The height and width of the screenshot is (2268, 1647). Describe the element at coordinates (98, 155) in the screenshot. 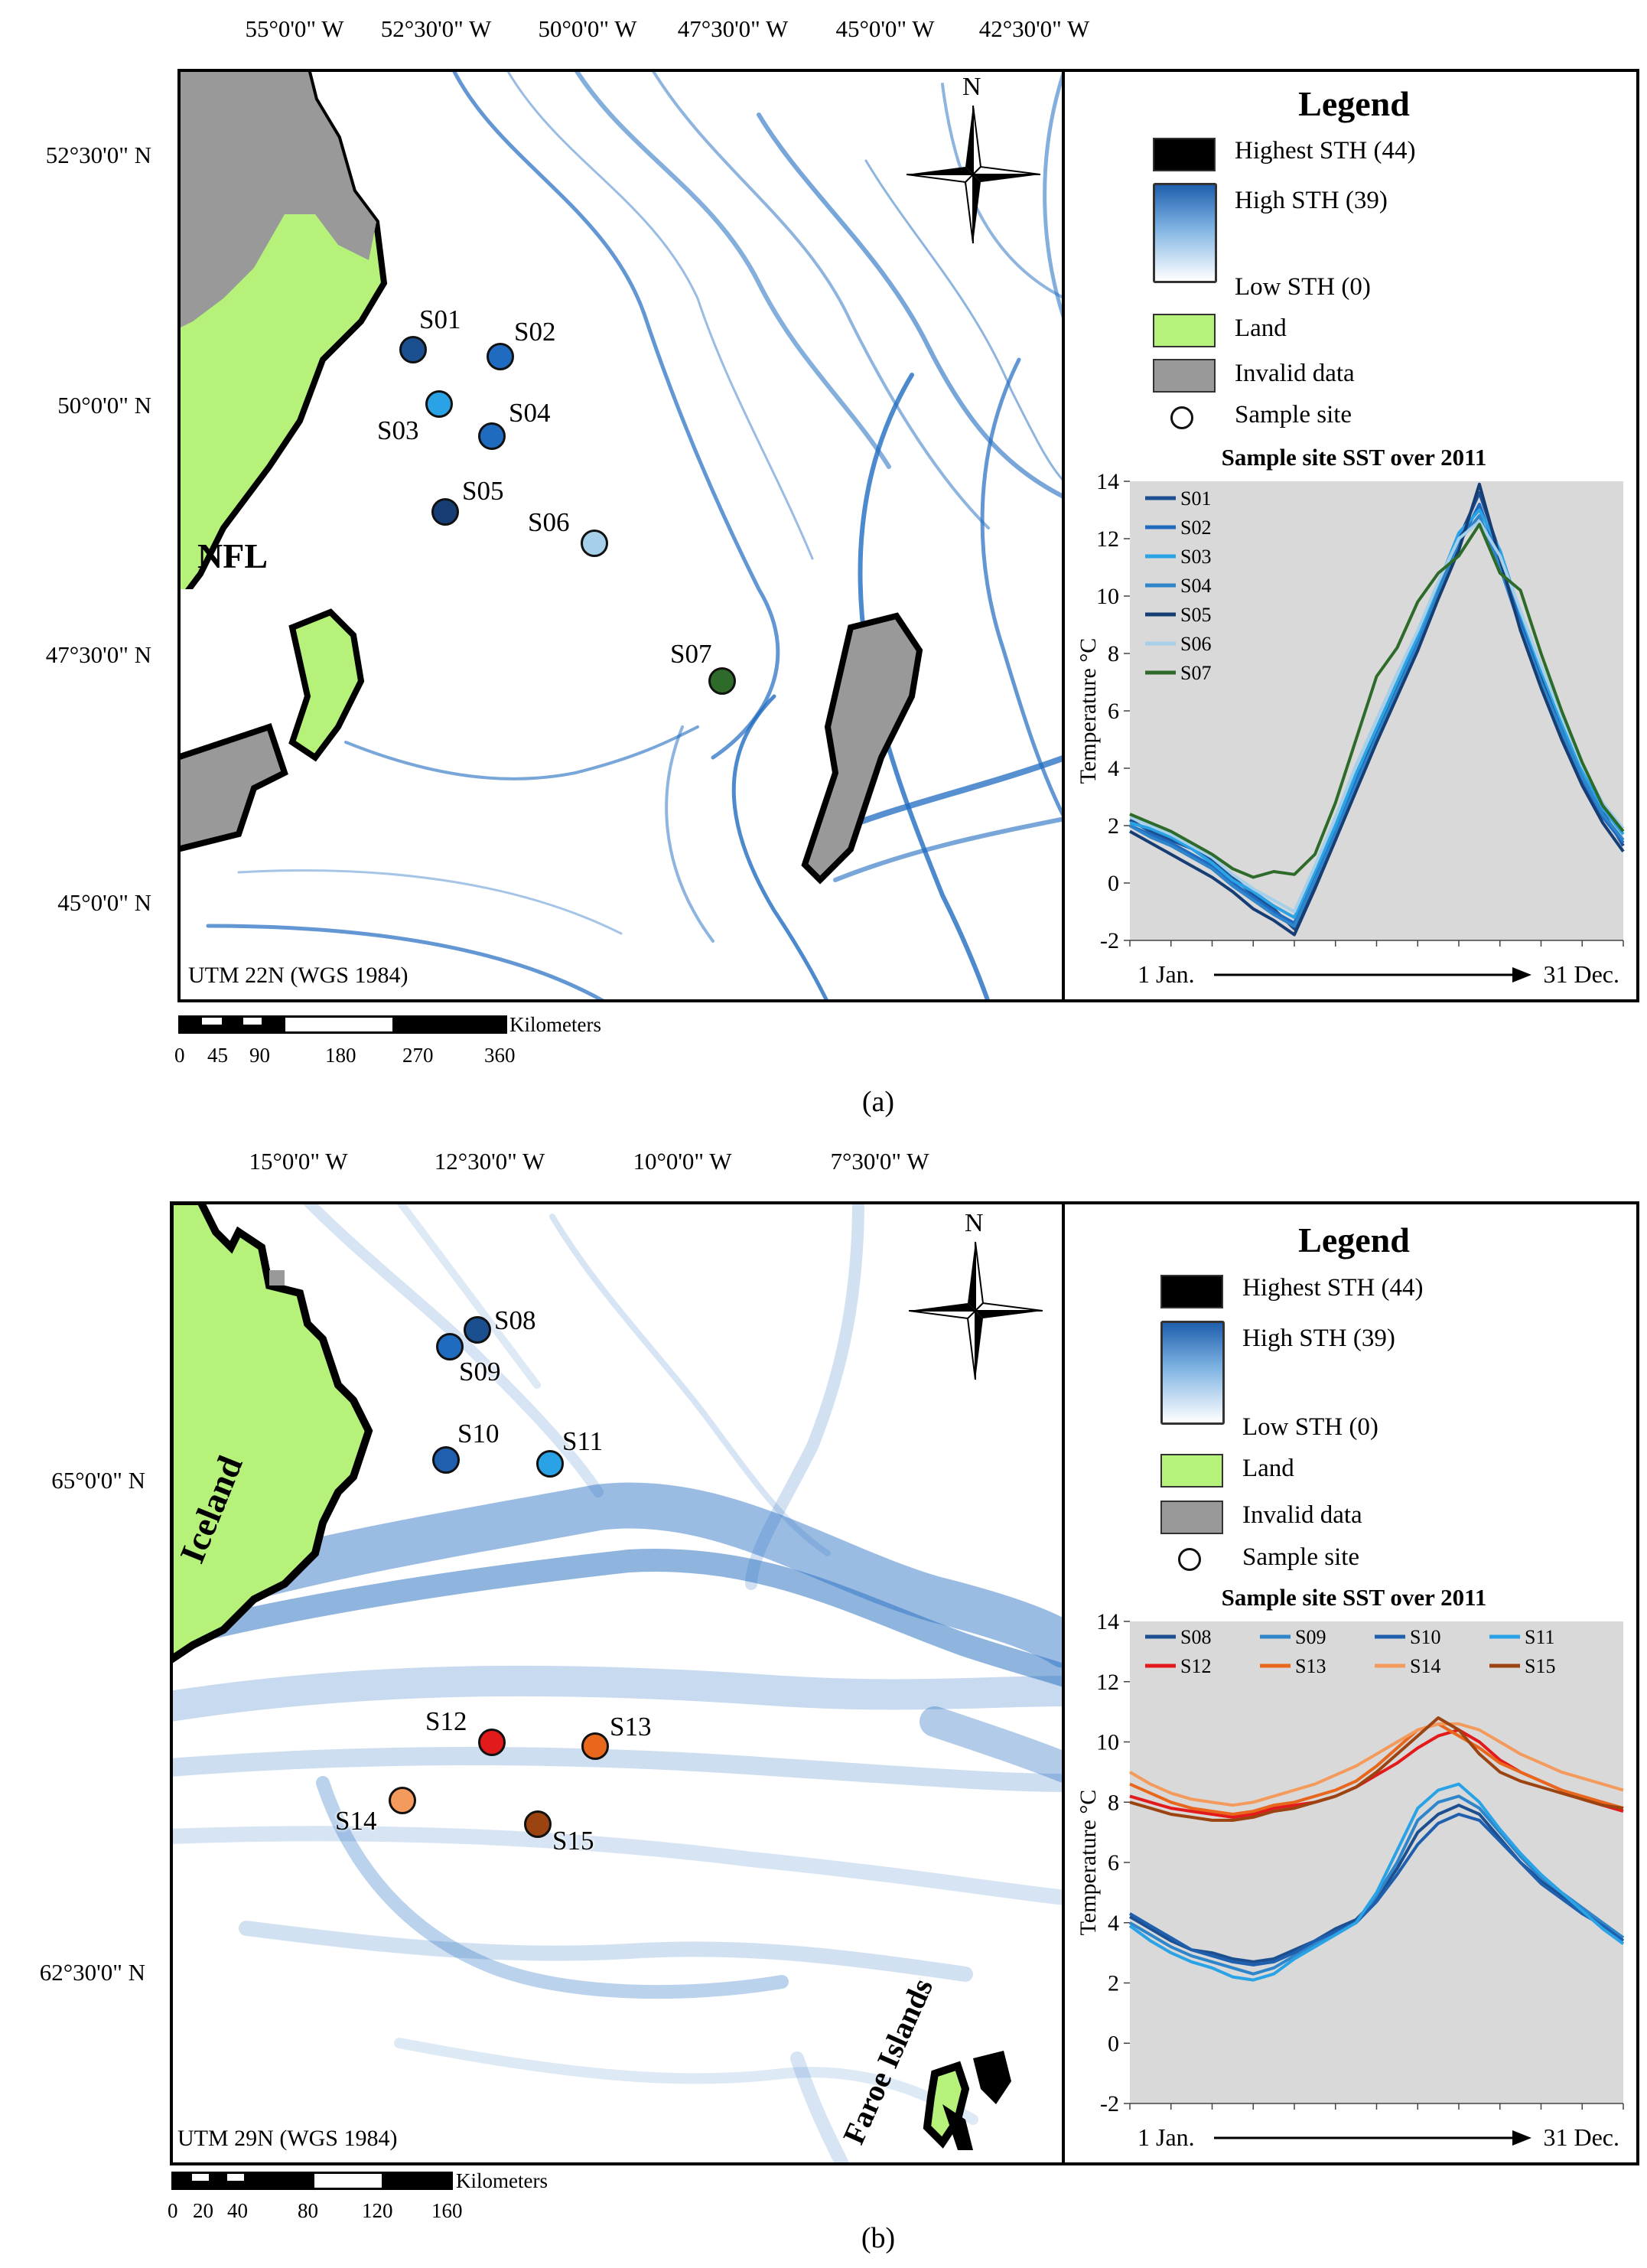

I see `lat-label: 52°30'0" N` at that location.